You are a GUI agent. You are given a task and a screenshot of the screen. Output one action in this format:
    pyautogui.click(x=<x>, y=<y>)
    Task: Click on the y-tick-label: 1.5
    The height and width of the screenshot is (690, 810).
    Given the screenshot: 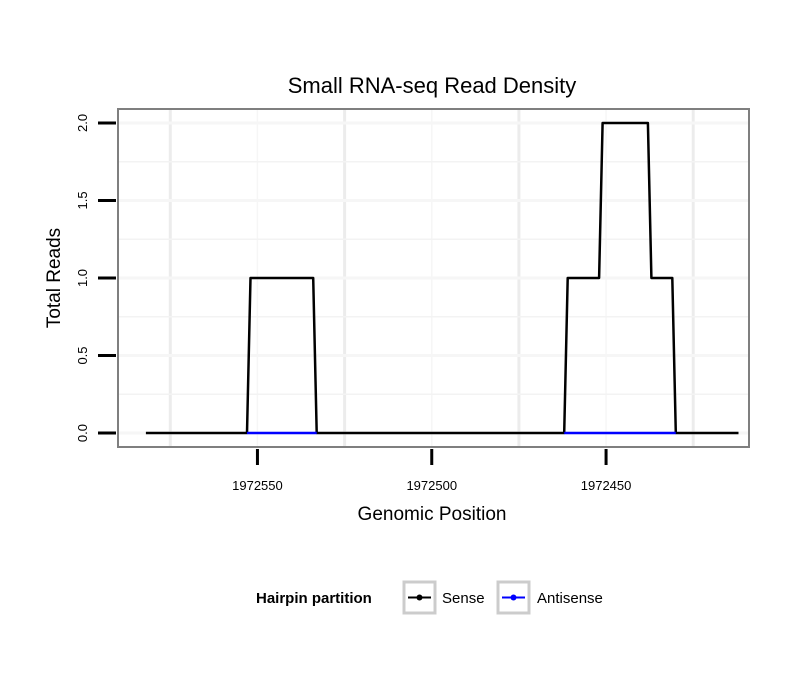 What is the action you would take?
    pyautogui.click(x=82, y=200)
    